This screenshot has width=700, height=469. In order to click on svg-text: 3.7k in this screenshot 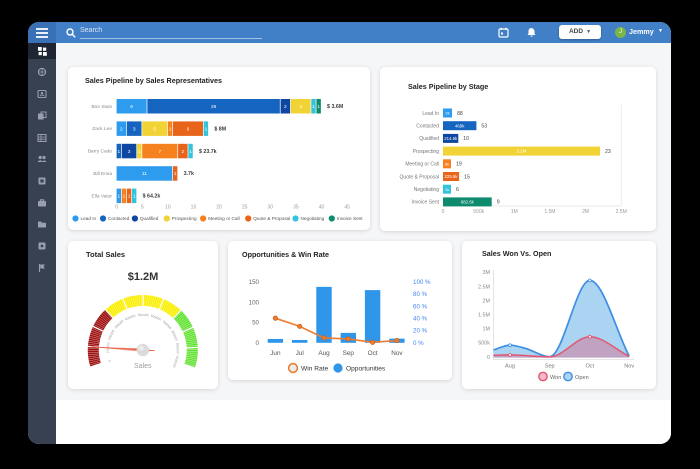, I will do `click(189, 174)`.